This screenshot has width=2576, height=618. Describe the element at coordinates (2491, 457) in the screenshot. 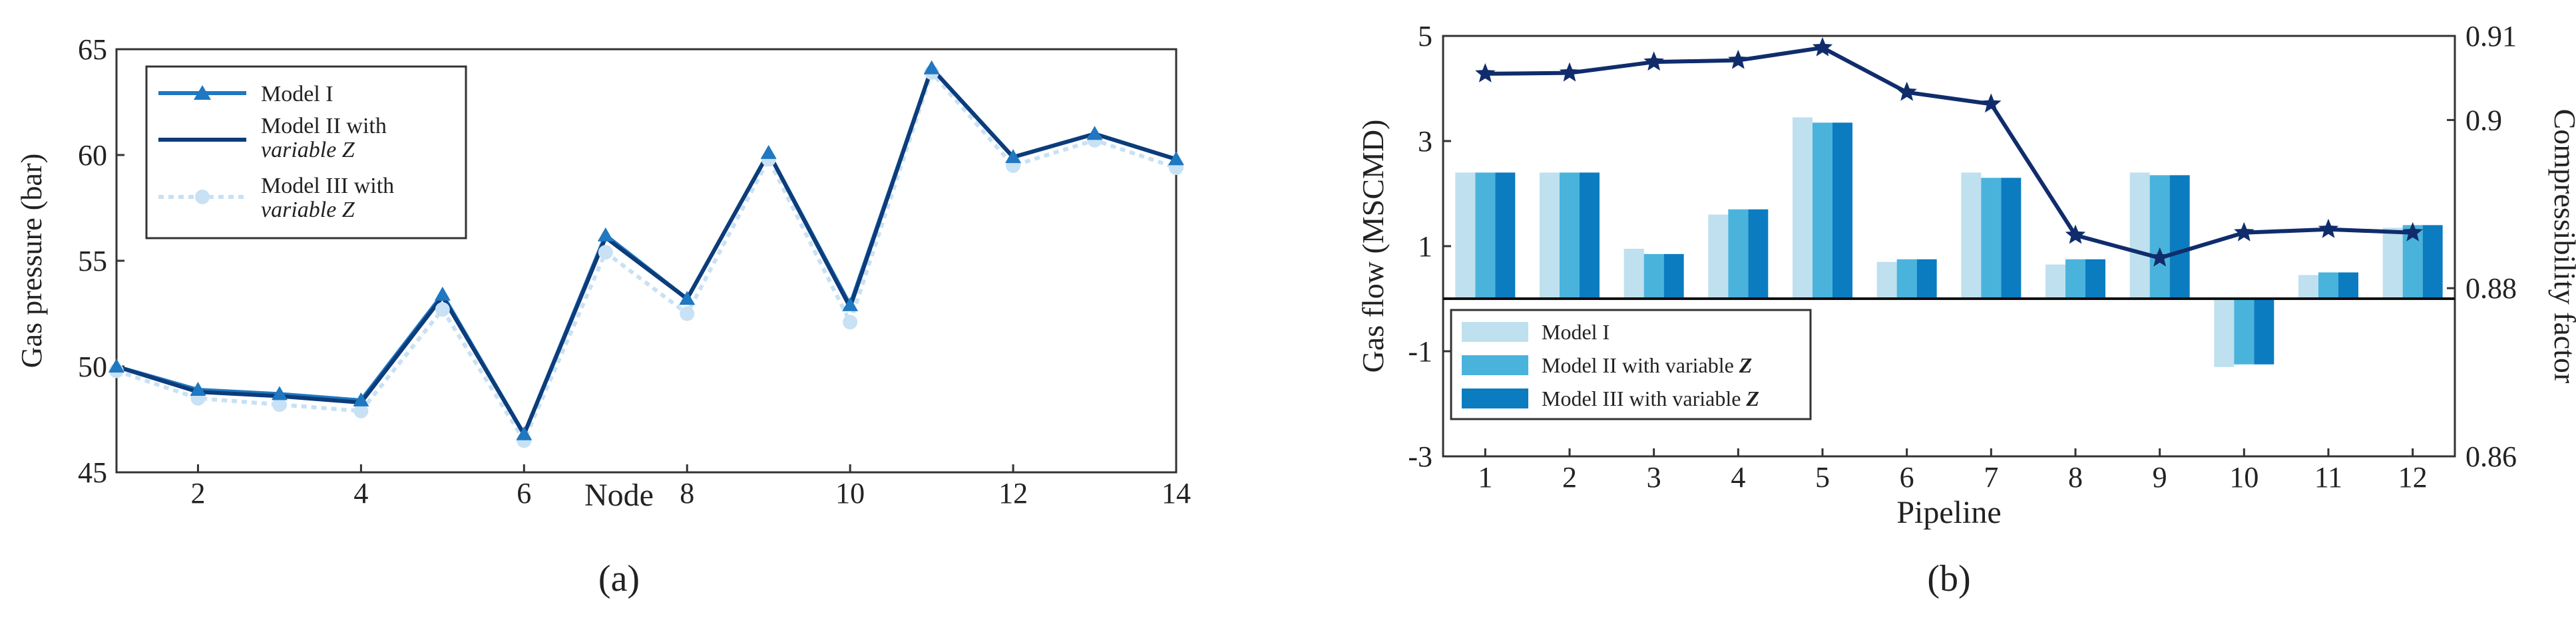

I see `b-y2tick-label: 0.86` at that location.